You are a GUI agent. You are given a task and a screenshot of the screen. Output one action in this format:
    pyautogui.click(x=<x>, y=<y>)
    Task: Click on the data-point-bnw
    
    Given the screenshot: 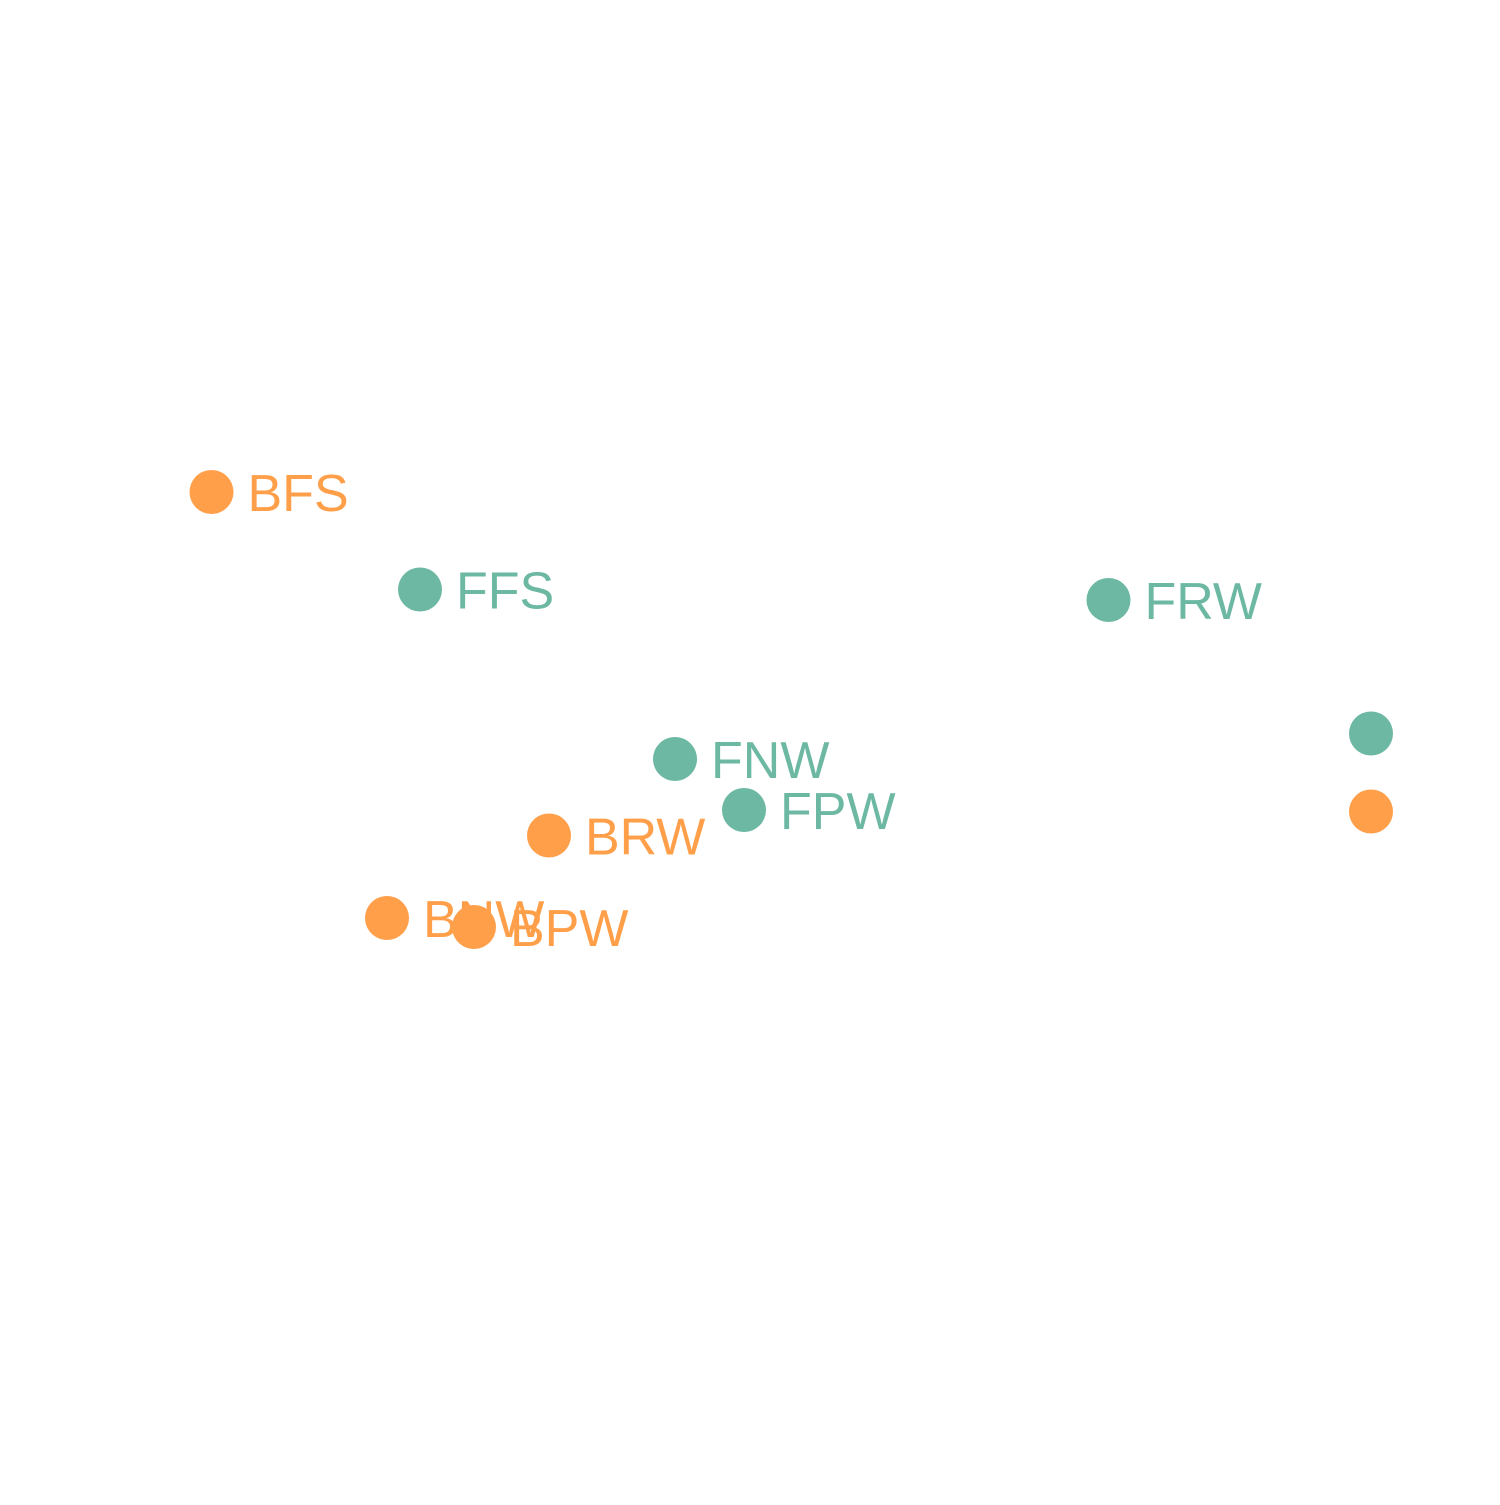 What is the action you would take?
    pyautogui.click(x=387, y=918)
    